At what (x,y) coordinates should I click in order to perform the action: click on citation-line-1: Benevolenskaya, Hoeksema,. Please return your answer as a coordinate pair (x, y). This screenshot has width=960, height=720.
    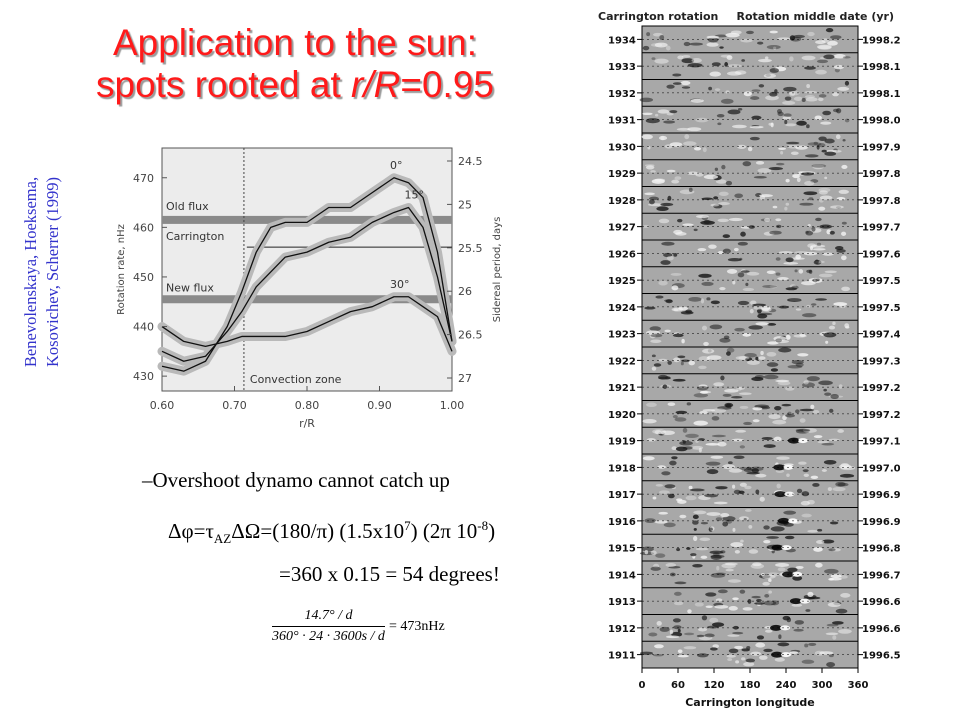
    Looking at the image, I should click on (30, 272).